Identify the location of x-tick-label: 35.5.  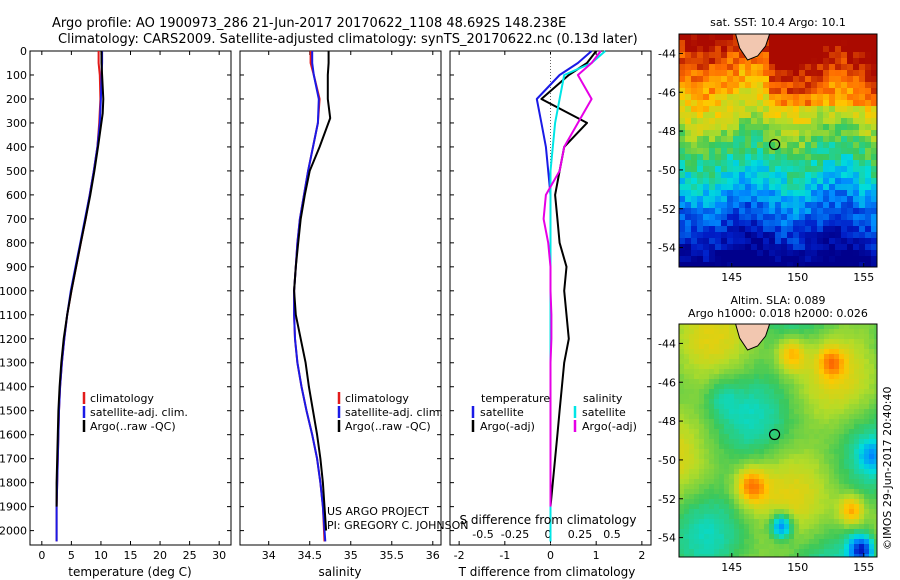
(392, 555).